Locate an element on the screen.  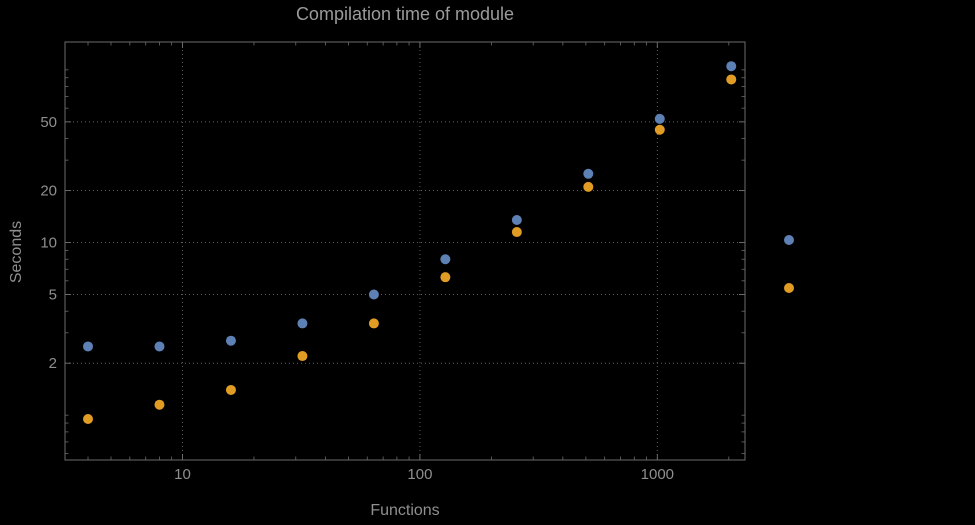
y-tick-label: 5 is located at coordinates (53, 294).